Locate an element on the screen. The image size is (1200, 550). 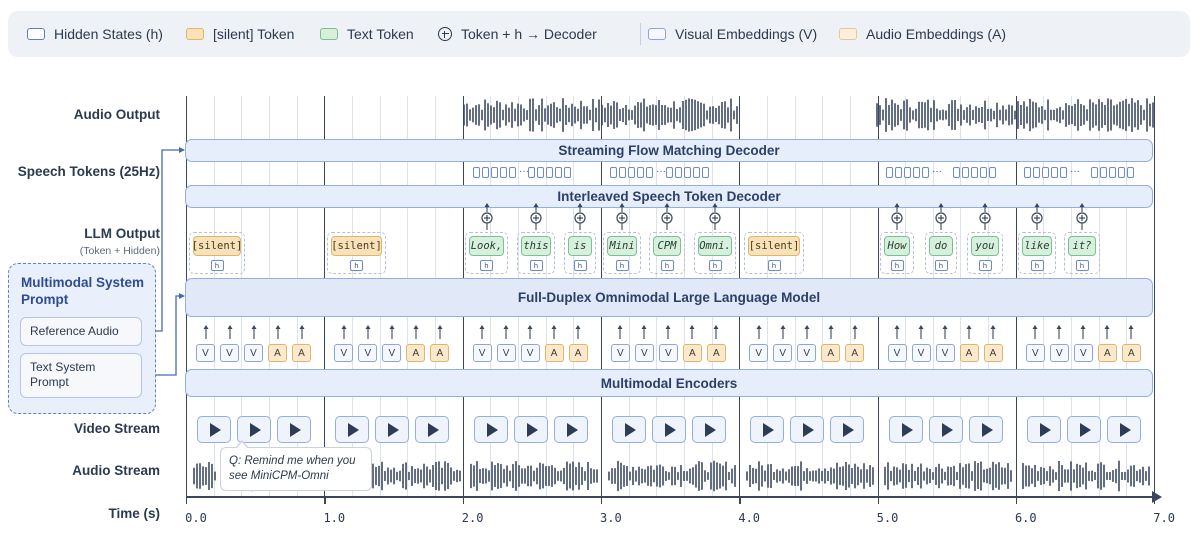
text-token: do is located at coordinates (941, 246).